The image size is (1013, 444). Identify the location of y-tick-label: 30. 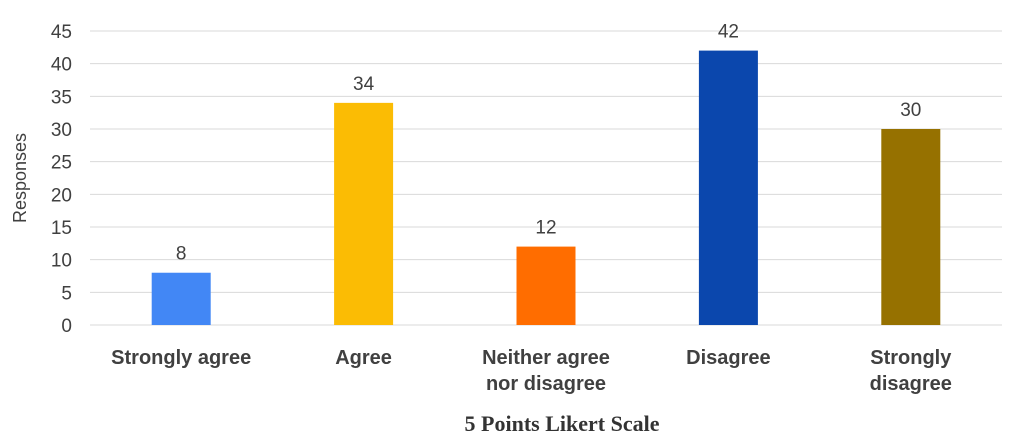
(61, 130).